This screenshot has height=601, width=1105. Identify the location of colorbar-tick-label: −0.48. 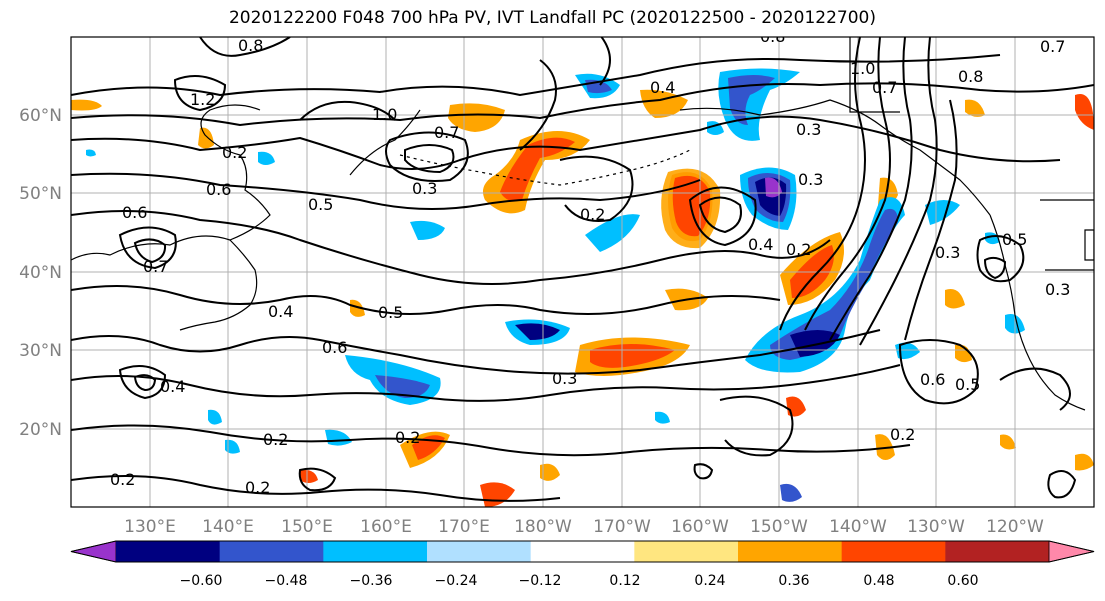
(286, 581).